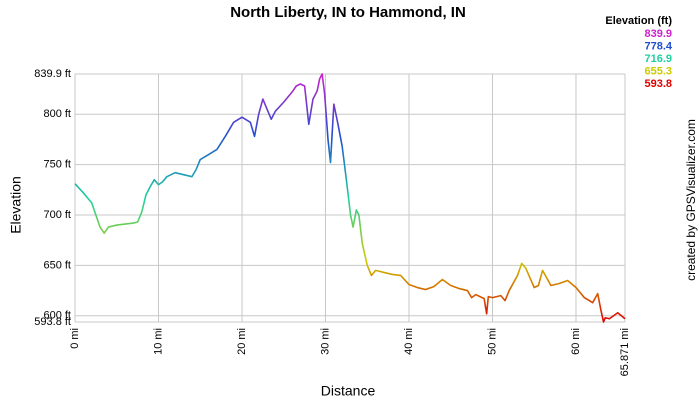  I want to click on legend-title: Elevation (ft), so click(638, 21).